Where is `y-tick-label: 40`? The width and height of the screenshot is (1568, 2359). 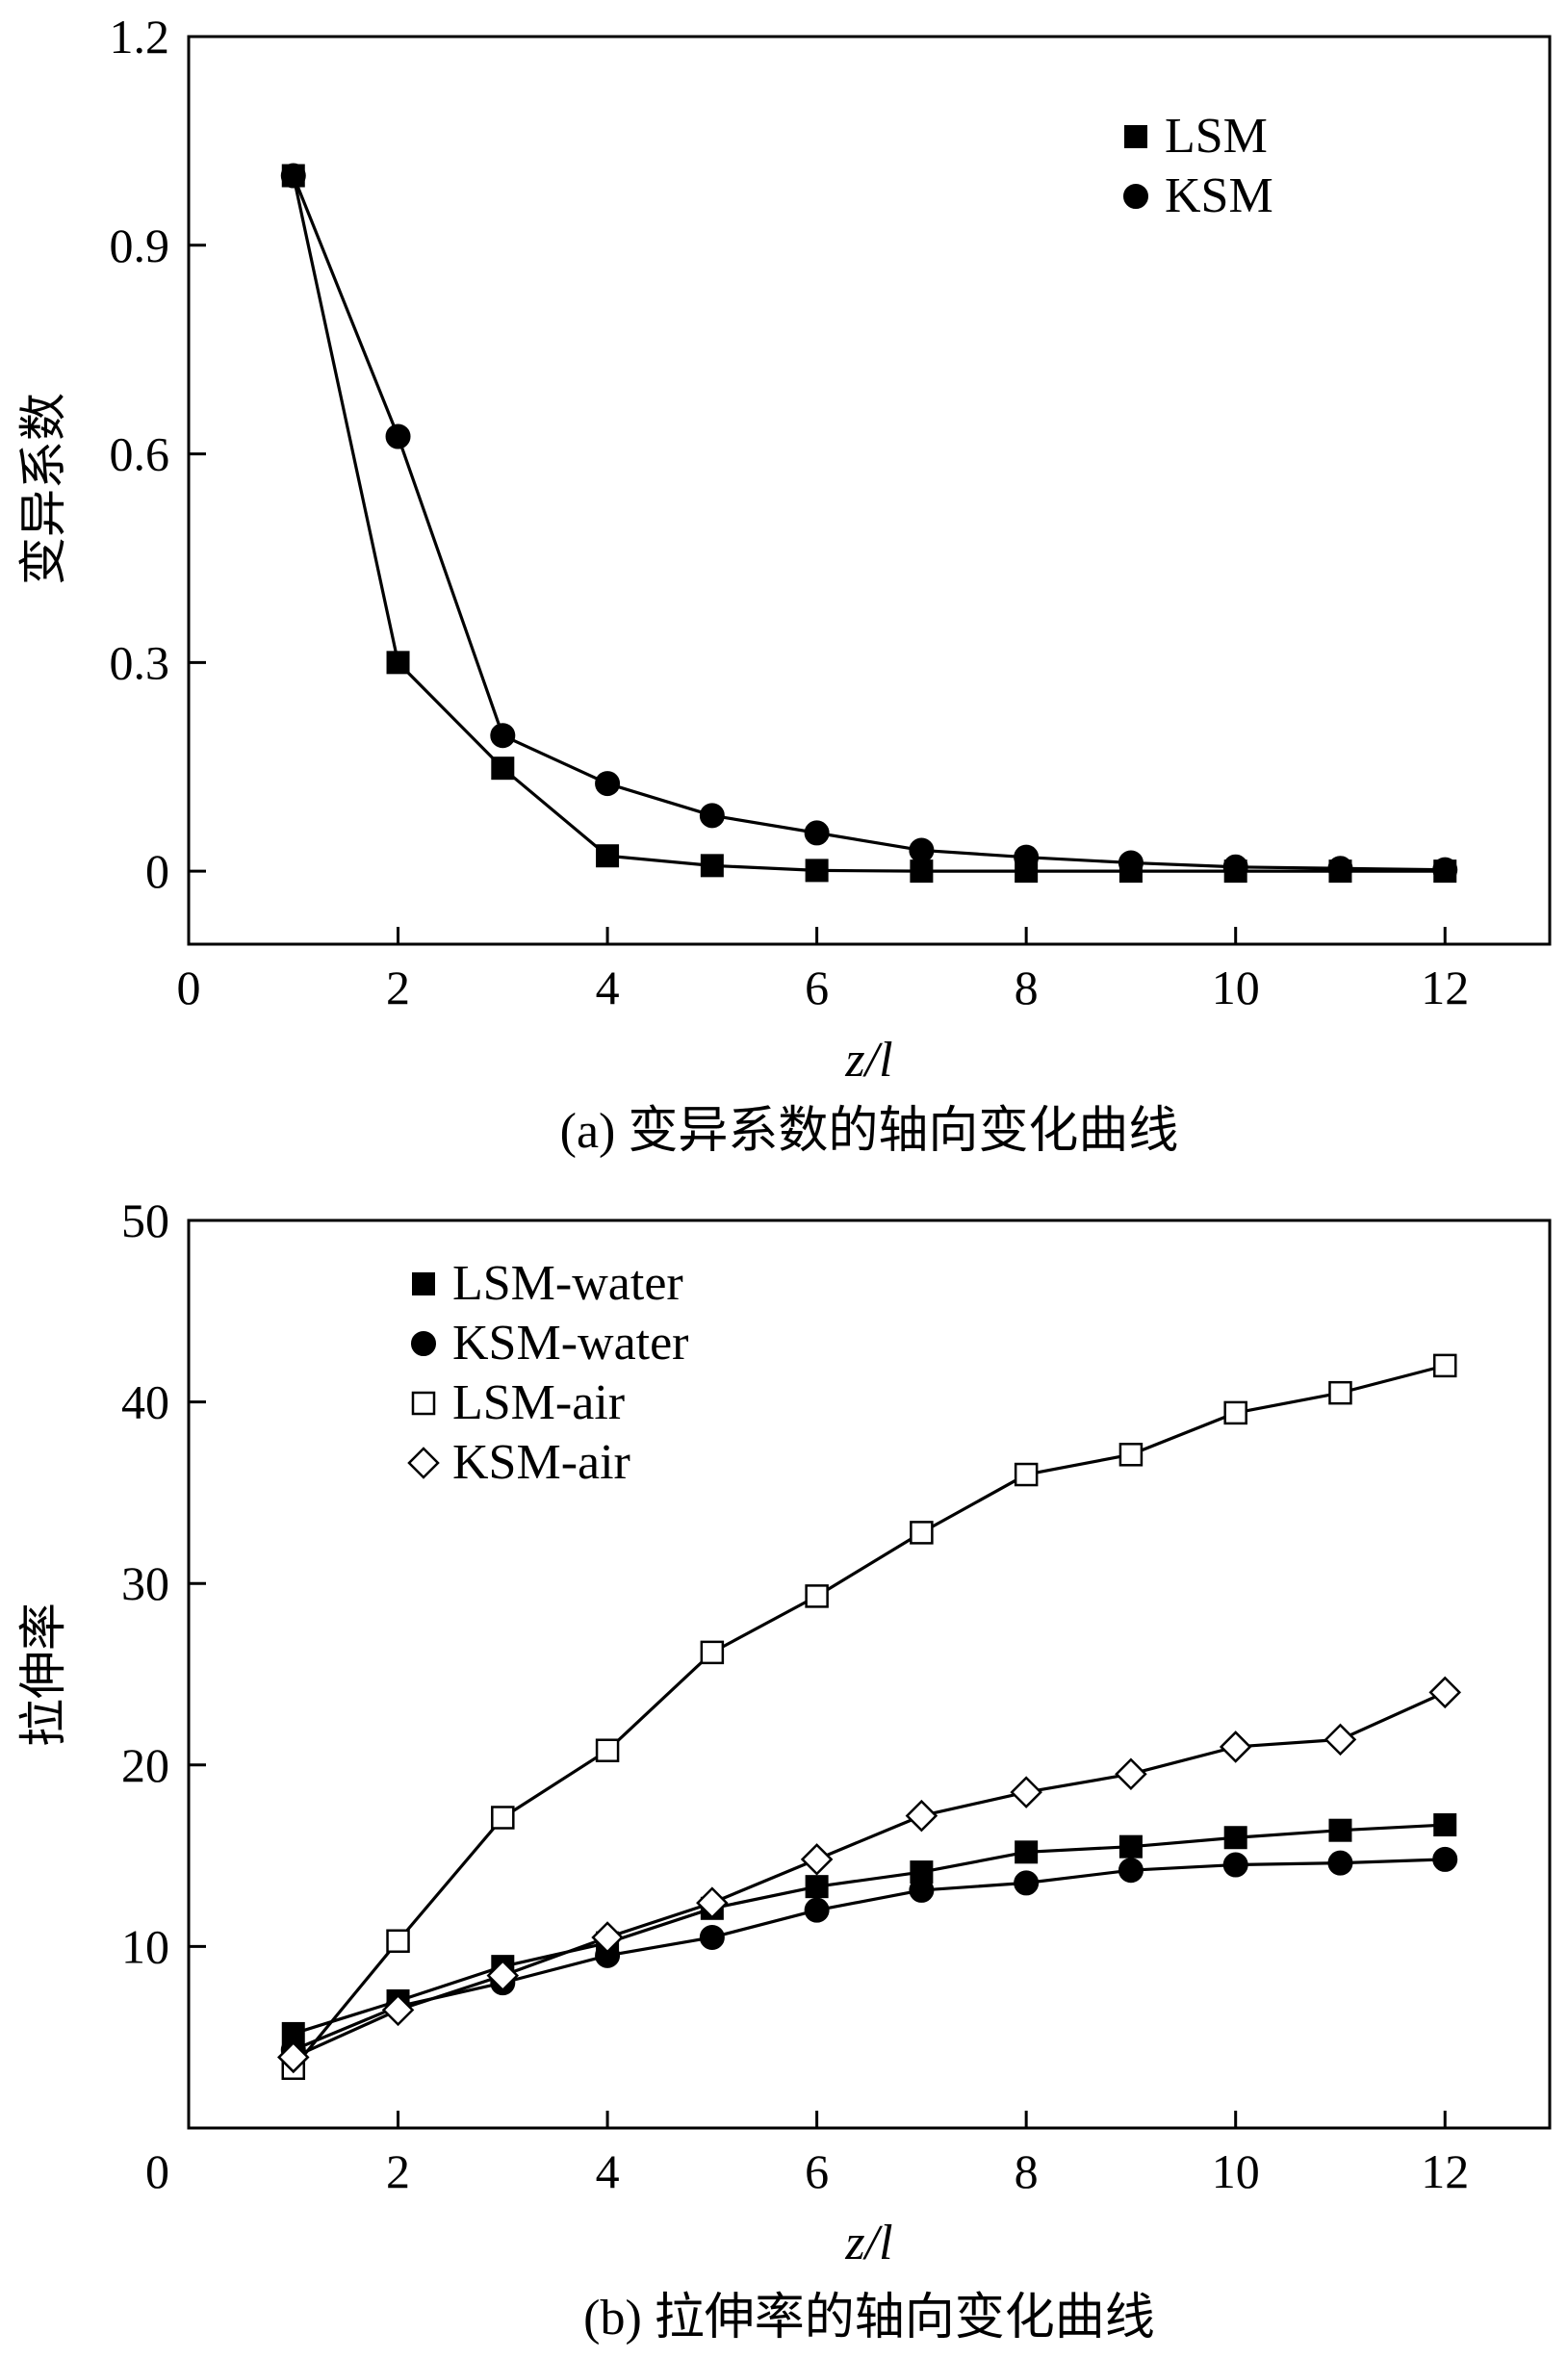 y-tick-label: 40 is located at coordinates (145, 1402).